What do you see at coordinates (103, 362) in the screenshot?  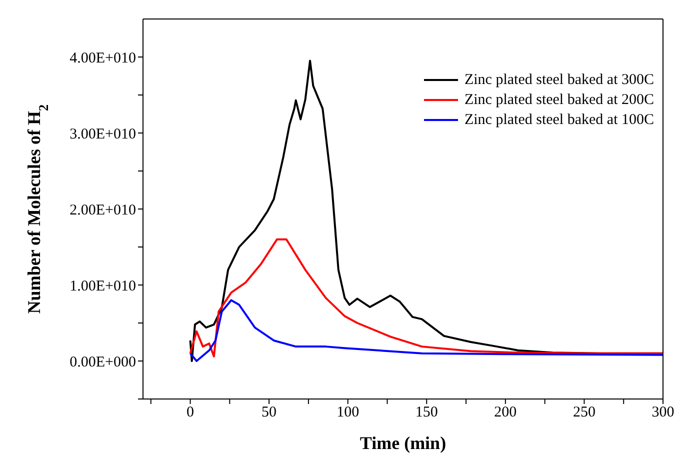 I see `y-tick-label: 0.00E+000` at bounding box center [103, 362].